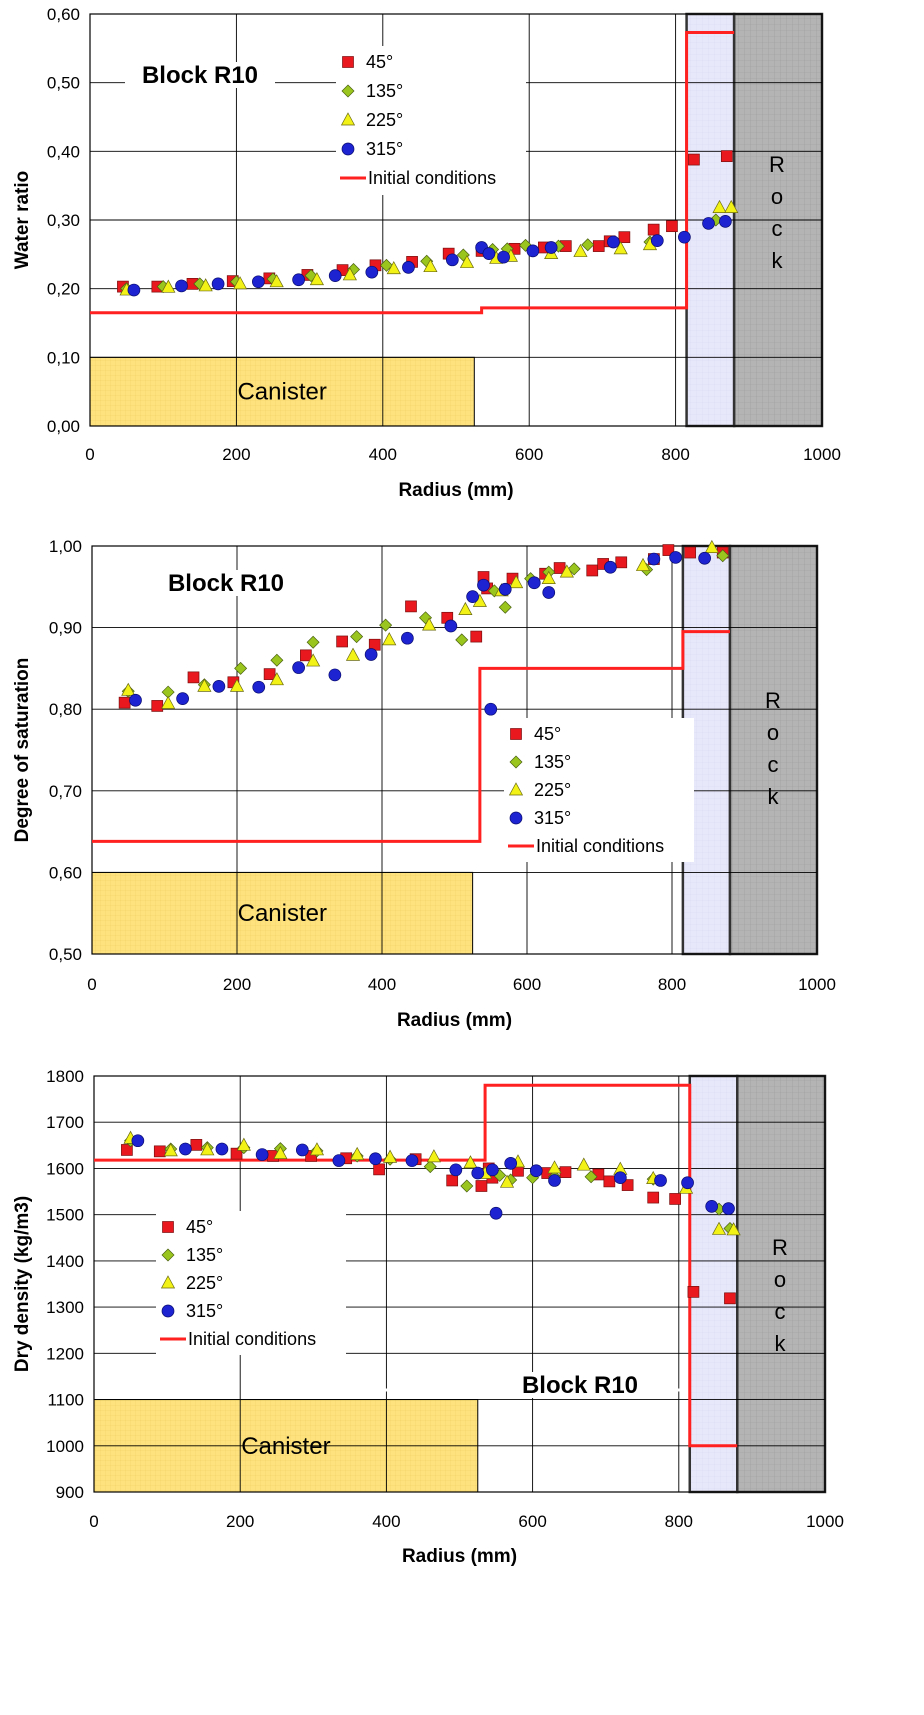  What do you see at coordinates (65, 872) in the screenshot?
I see `y-tick-label: 0,60` at bounding box center [65, 872].